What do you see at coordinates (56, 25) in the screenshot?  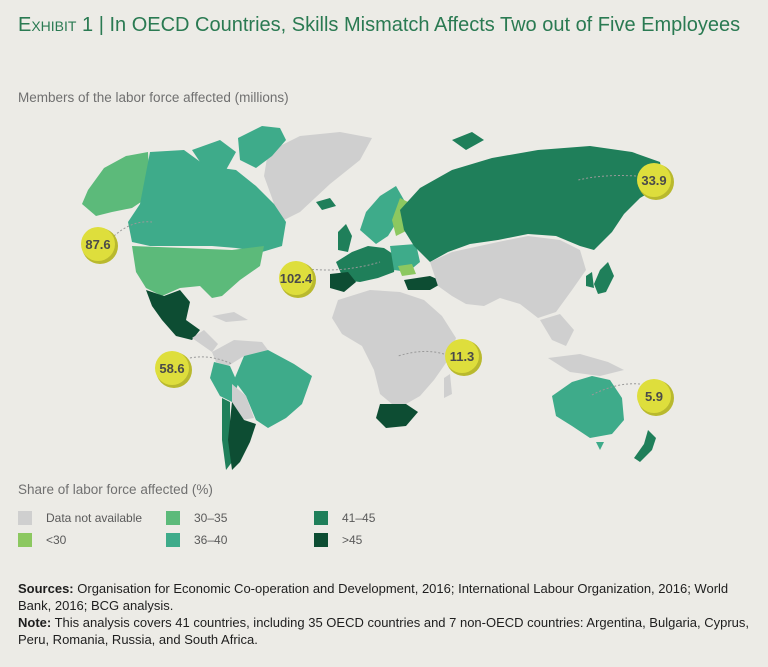 I see `exhibit-label: Exhibit 1` at bounding box center [56, 25].